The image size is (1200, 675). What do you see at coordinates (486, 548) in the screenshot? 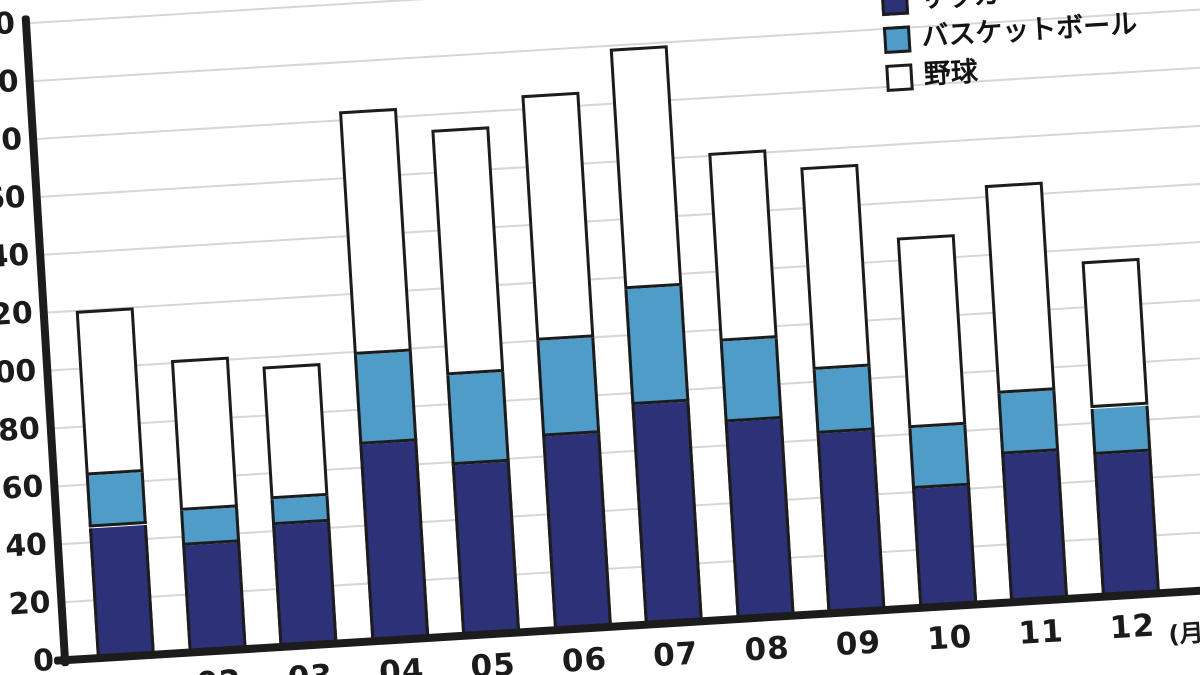
I see `bar-segment-05-soccer` at bounding box center [486, 548].